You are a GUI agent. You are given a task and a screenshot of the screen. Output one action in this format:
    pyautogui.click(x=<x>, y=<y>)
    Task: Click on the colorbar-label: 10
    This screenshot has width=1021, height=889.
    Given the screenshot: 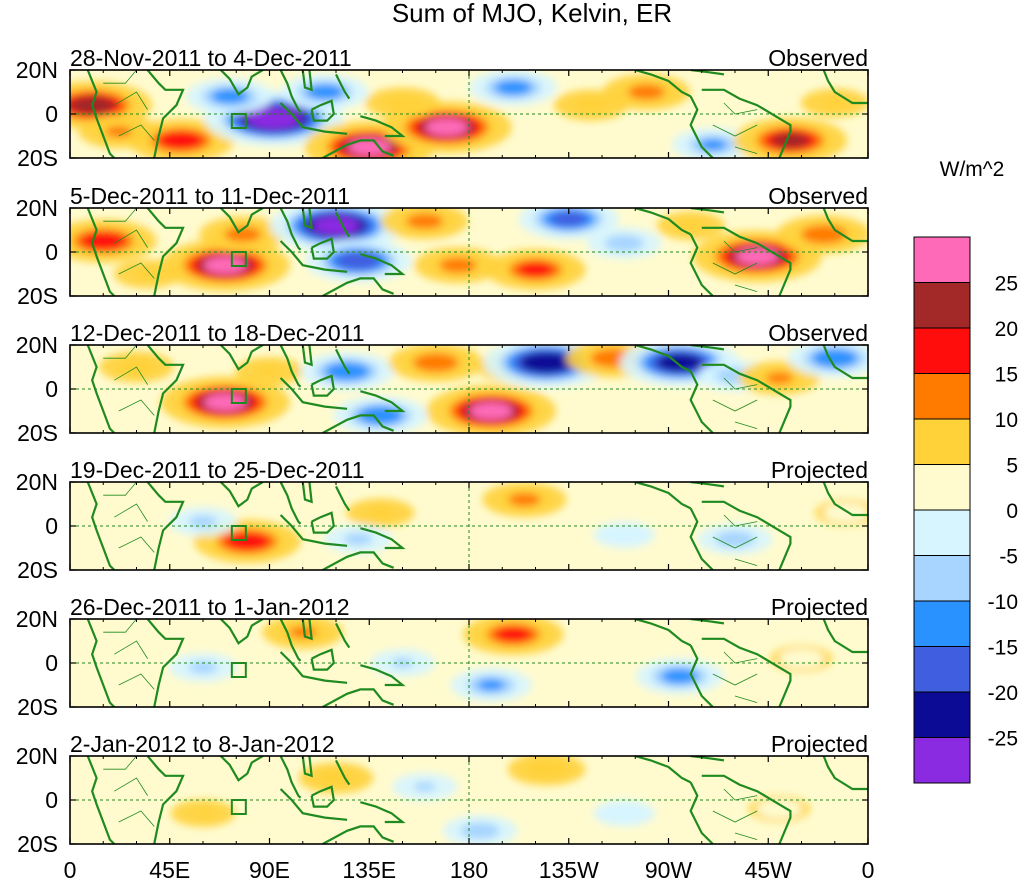 What is the action you would take?
    pyautogui.click(x=1006, y=420)
    